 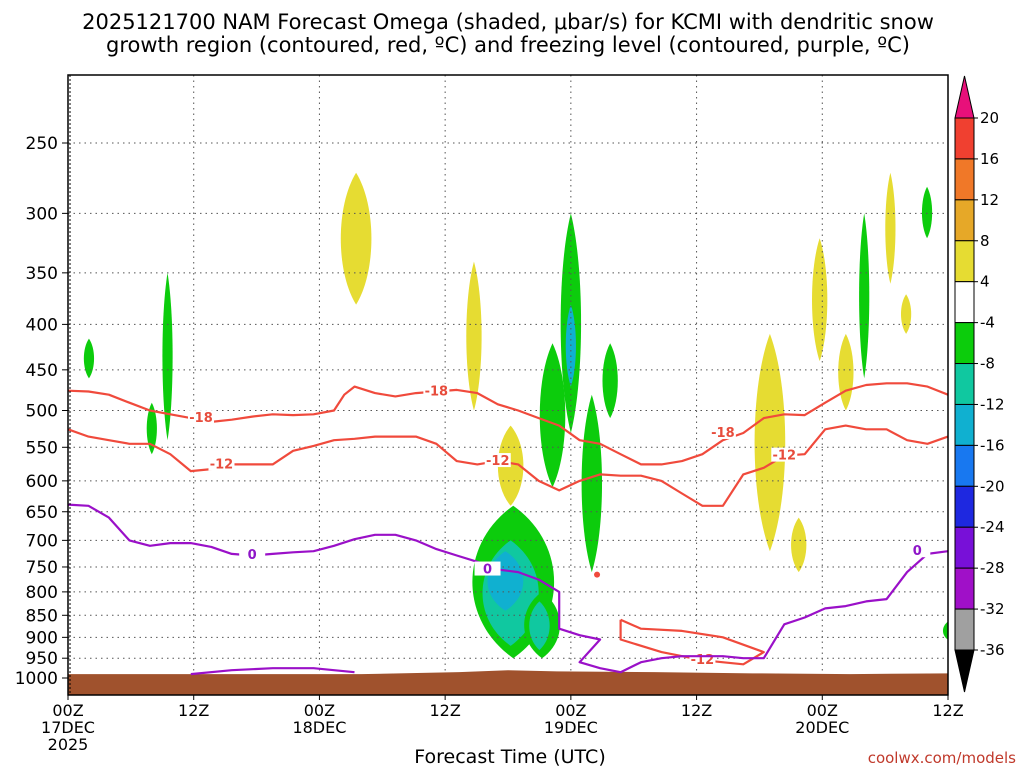 What do you see at coordinates (964, 97) in the screenshot?
I see `colorbar-top-arrow` at bounding box center [964, 97].